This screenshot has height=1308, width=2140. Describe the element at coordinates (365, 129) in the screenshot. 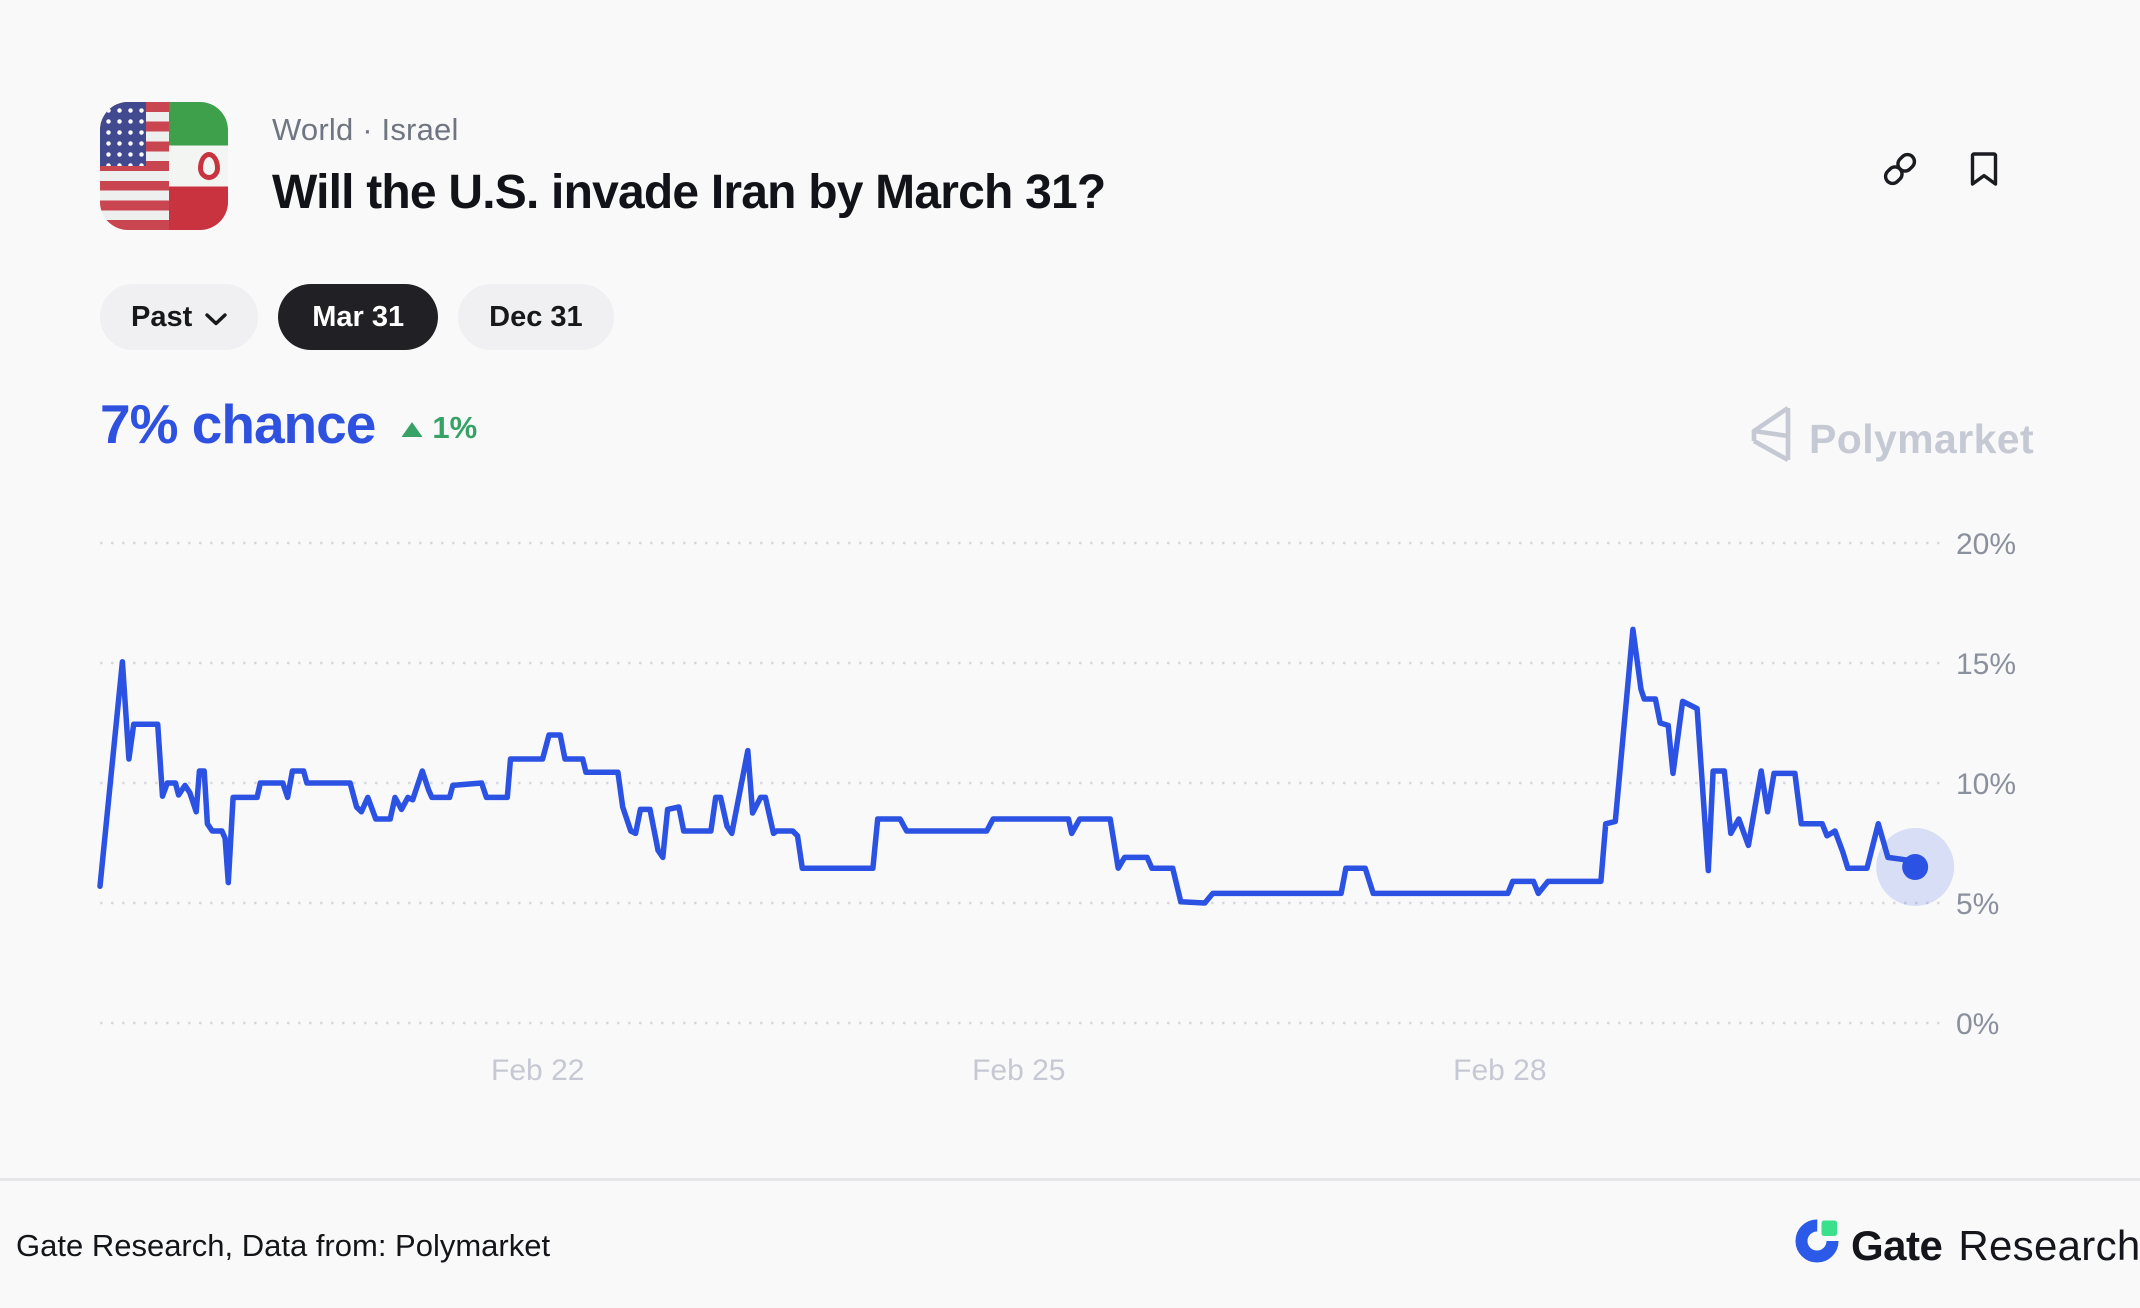

I see `breadcrumb: World · Israel` at that location.